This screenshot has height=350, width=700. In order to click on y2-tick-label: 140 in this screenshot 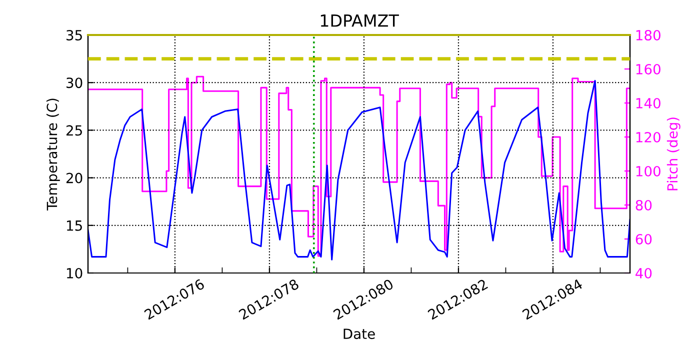, I will do `click(648, 103)`.